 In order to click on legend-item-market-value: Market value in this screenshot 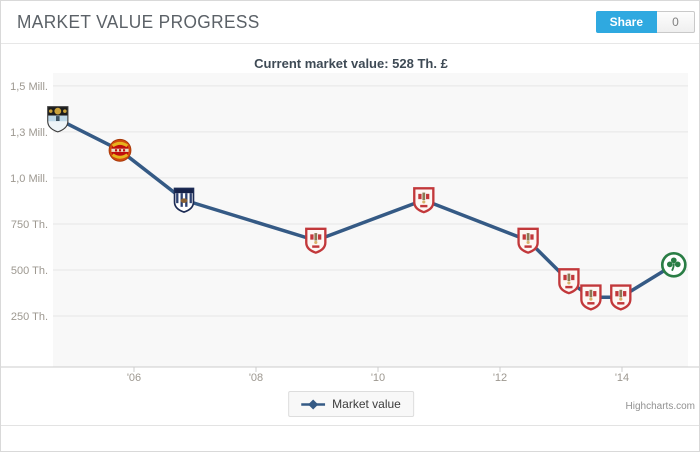, I will do `click(351, 404)`.